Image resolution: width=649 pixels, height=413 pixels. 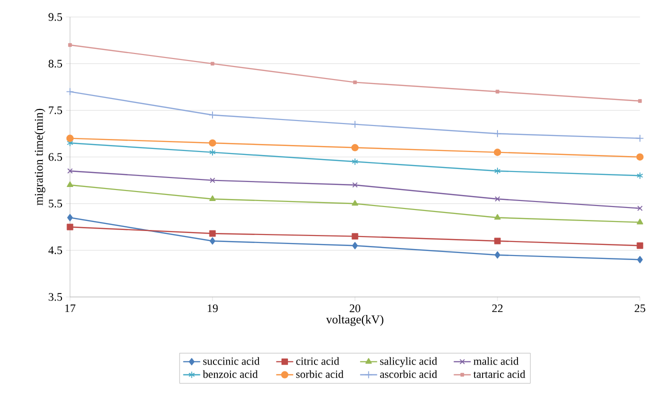 I want to click on legend-label: benzoic acid, so click(x=230, y=374).